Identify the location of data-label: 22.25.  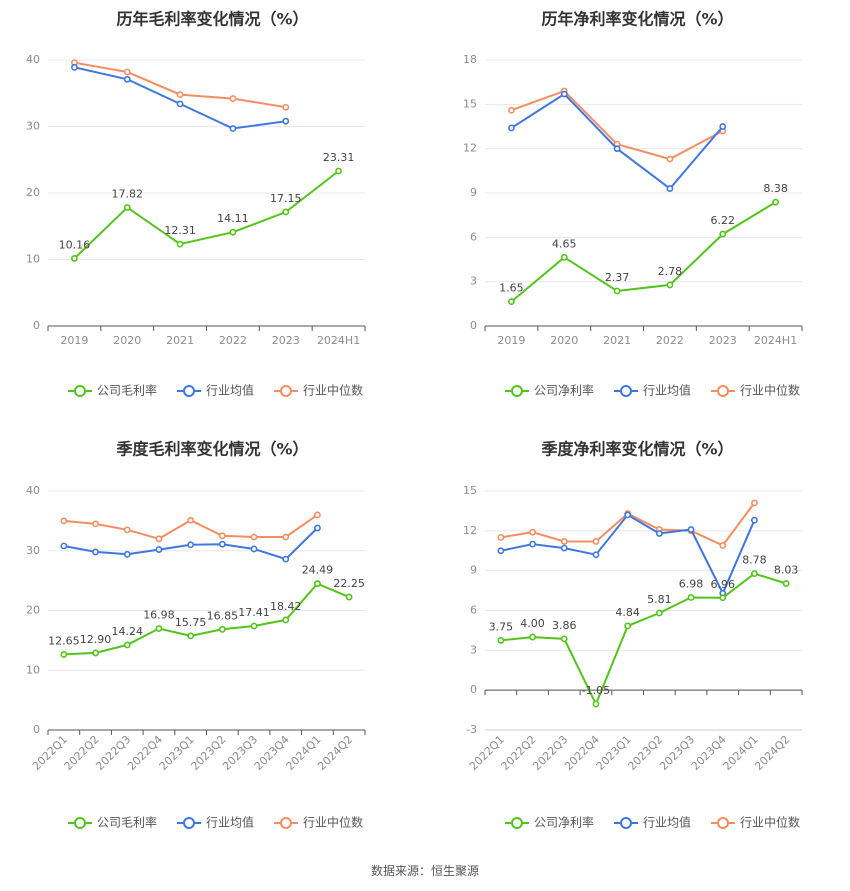
(349, 583).